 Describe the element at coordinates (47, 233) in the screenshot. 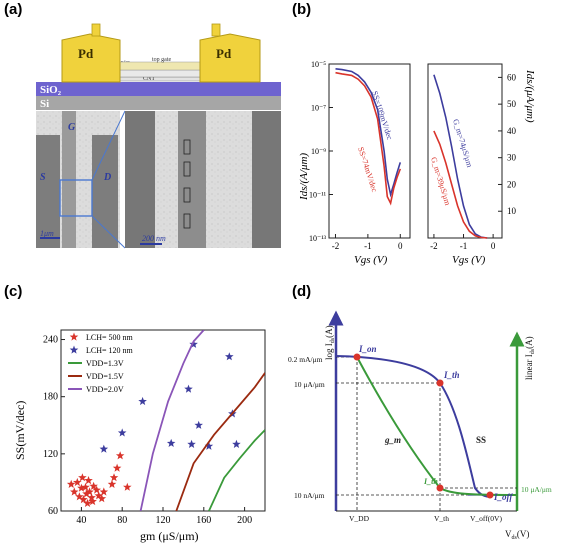

I see `scale-label-left: 1μm` at that location.